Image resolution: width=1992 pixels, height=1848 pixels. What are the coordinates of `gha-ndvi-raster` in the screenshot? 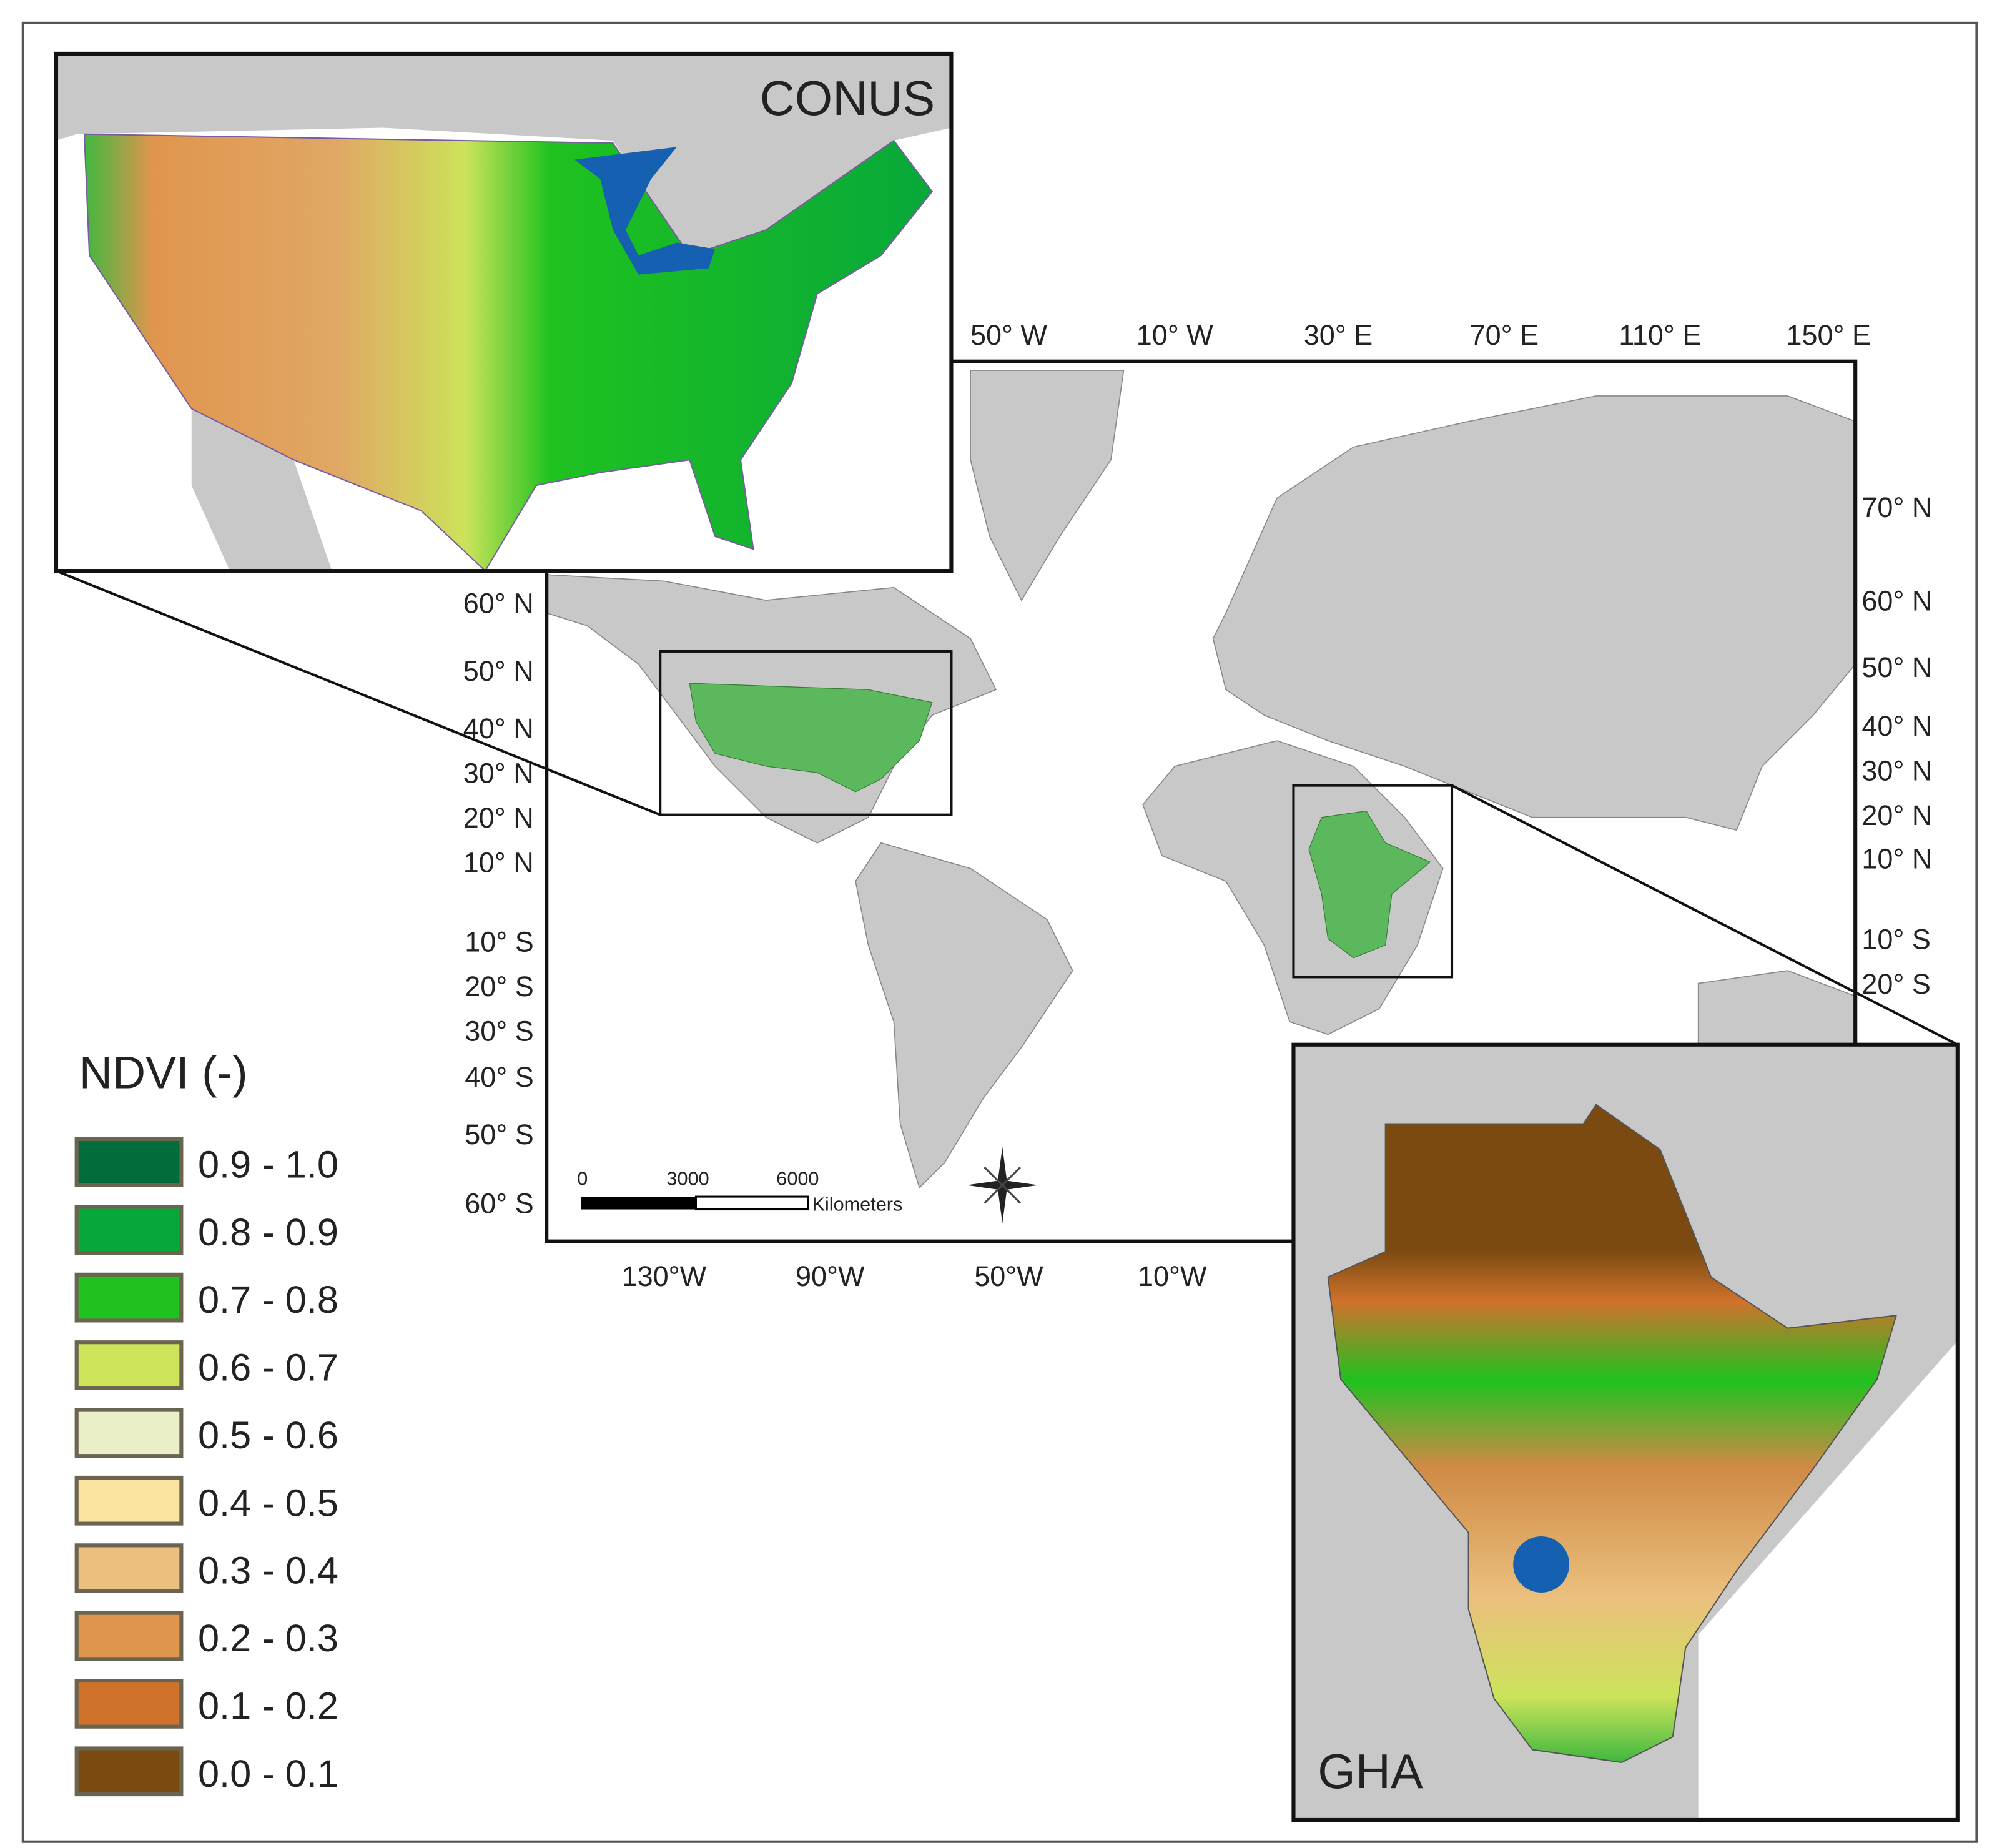 It's located at (1612, 1434).